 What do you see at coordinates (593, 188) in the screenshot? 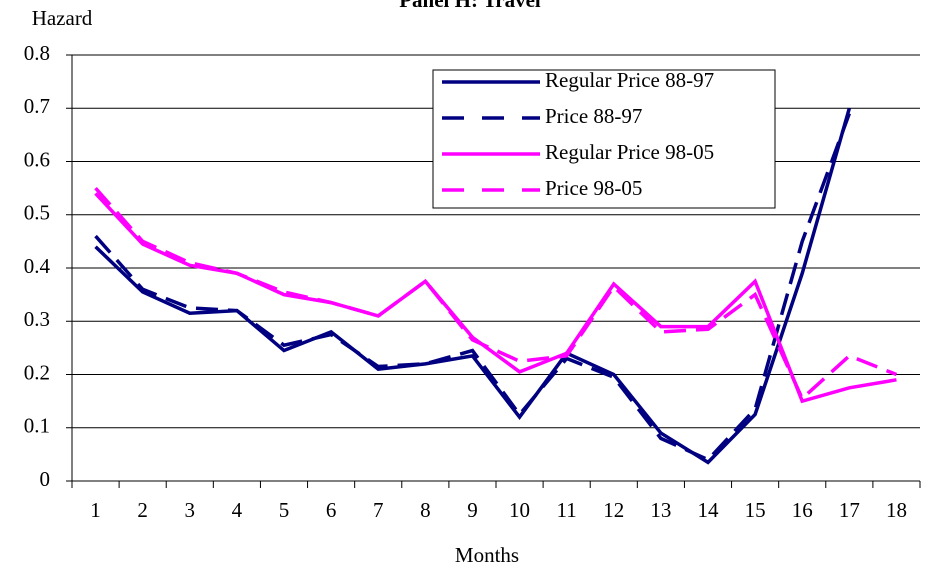
I see `legend-label: Price 98-05` at bounding box center [593, 188].